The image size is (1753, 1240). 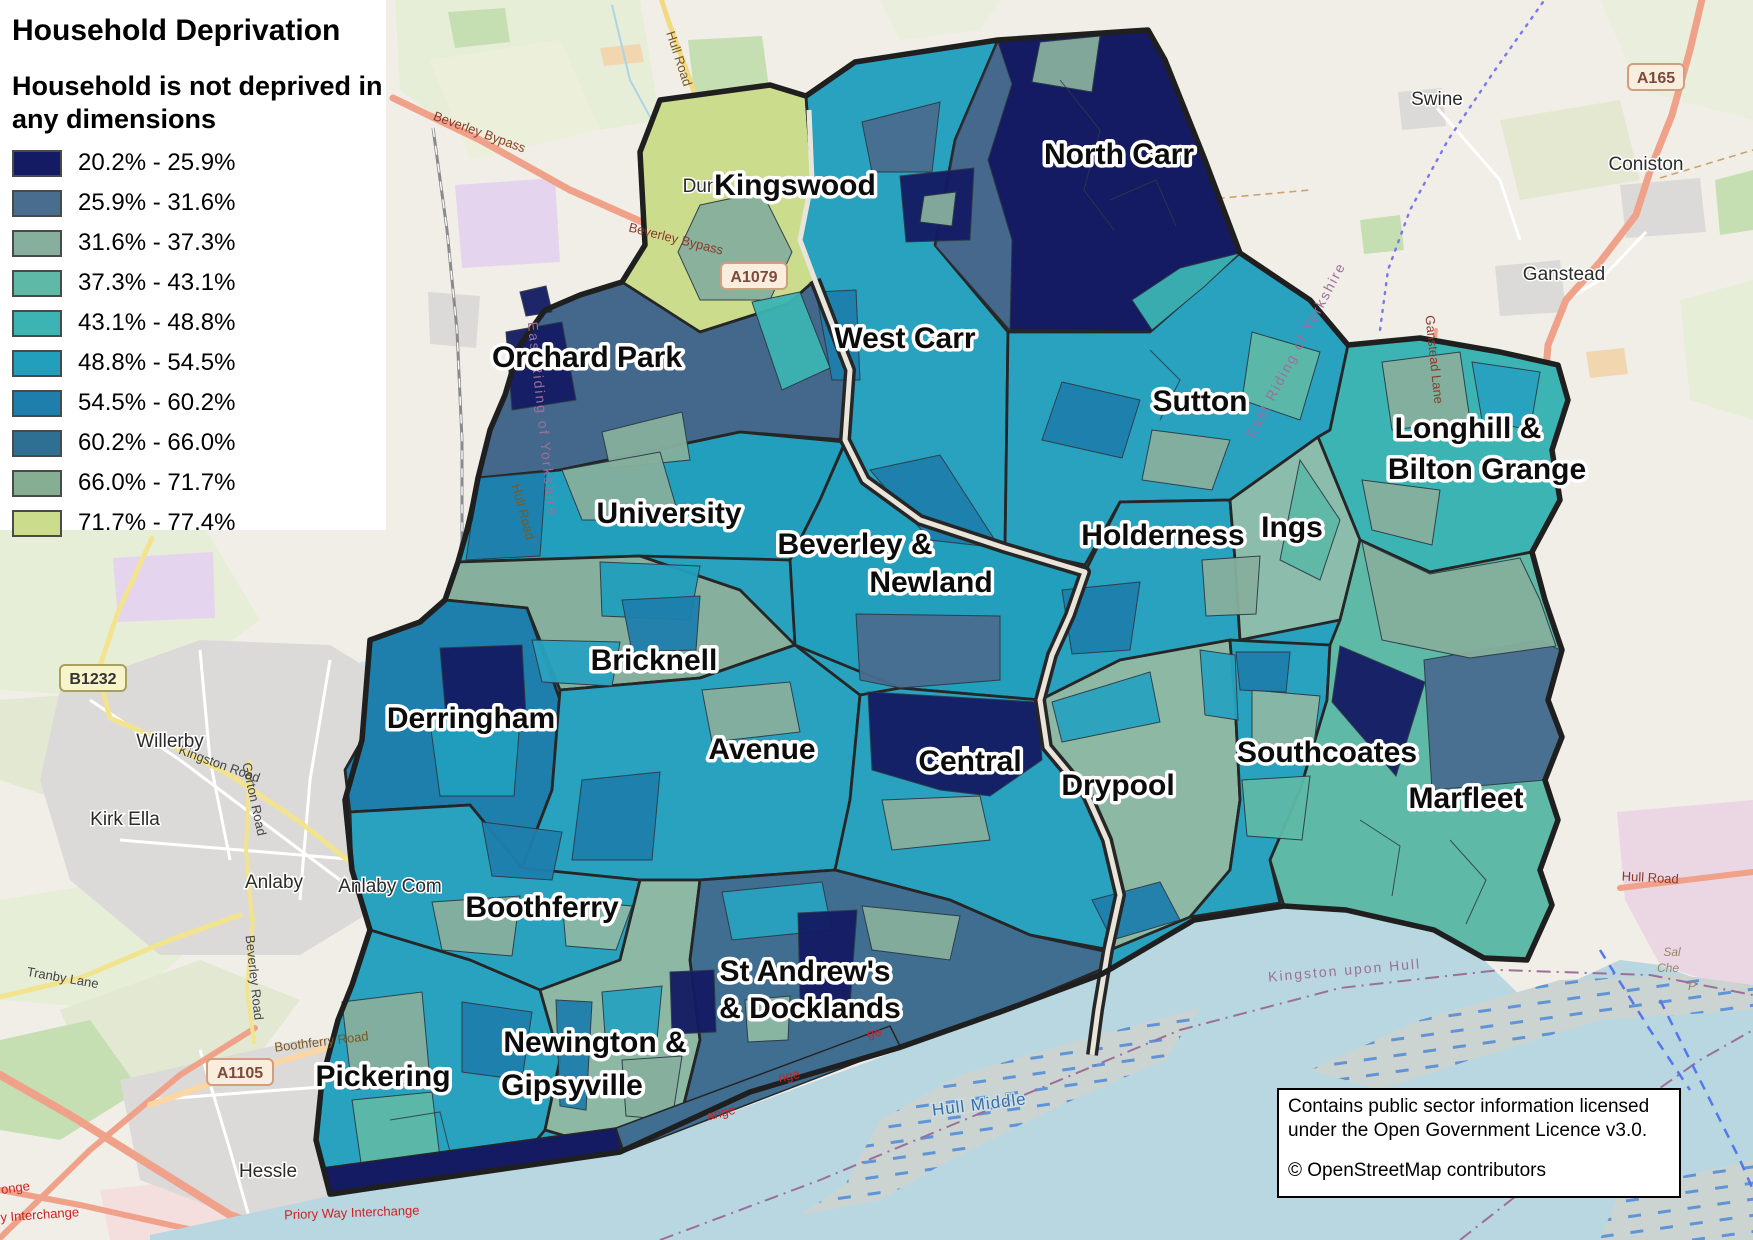 I want to click on legend-row-2: 31.6% - 37.3%, so click(x=199, y=243).